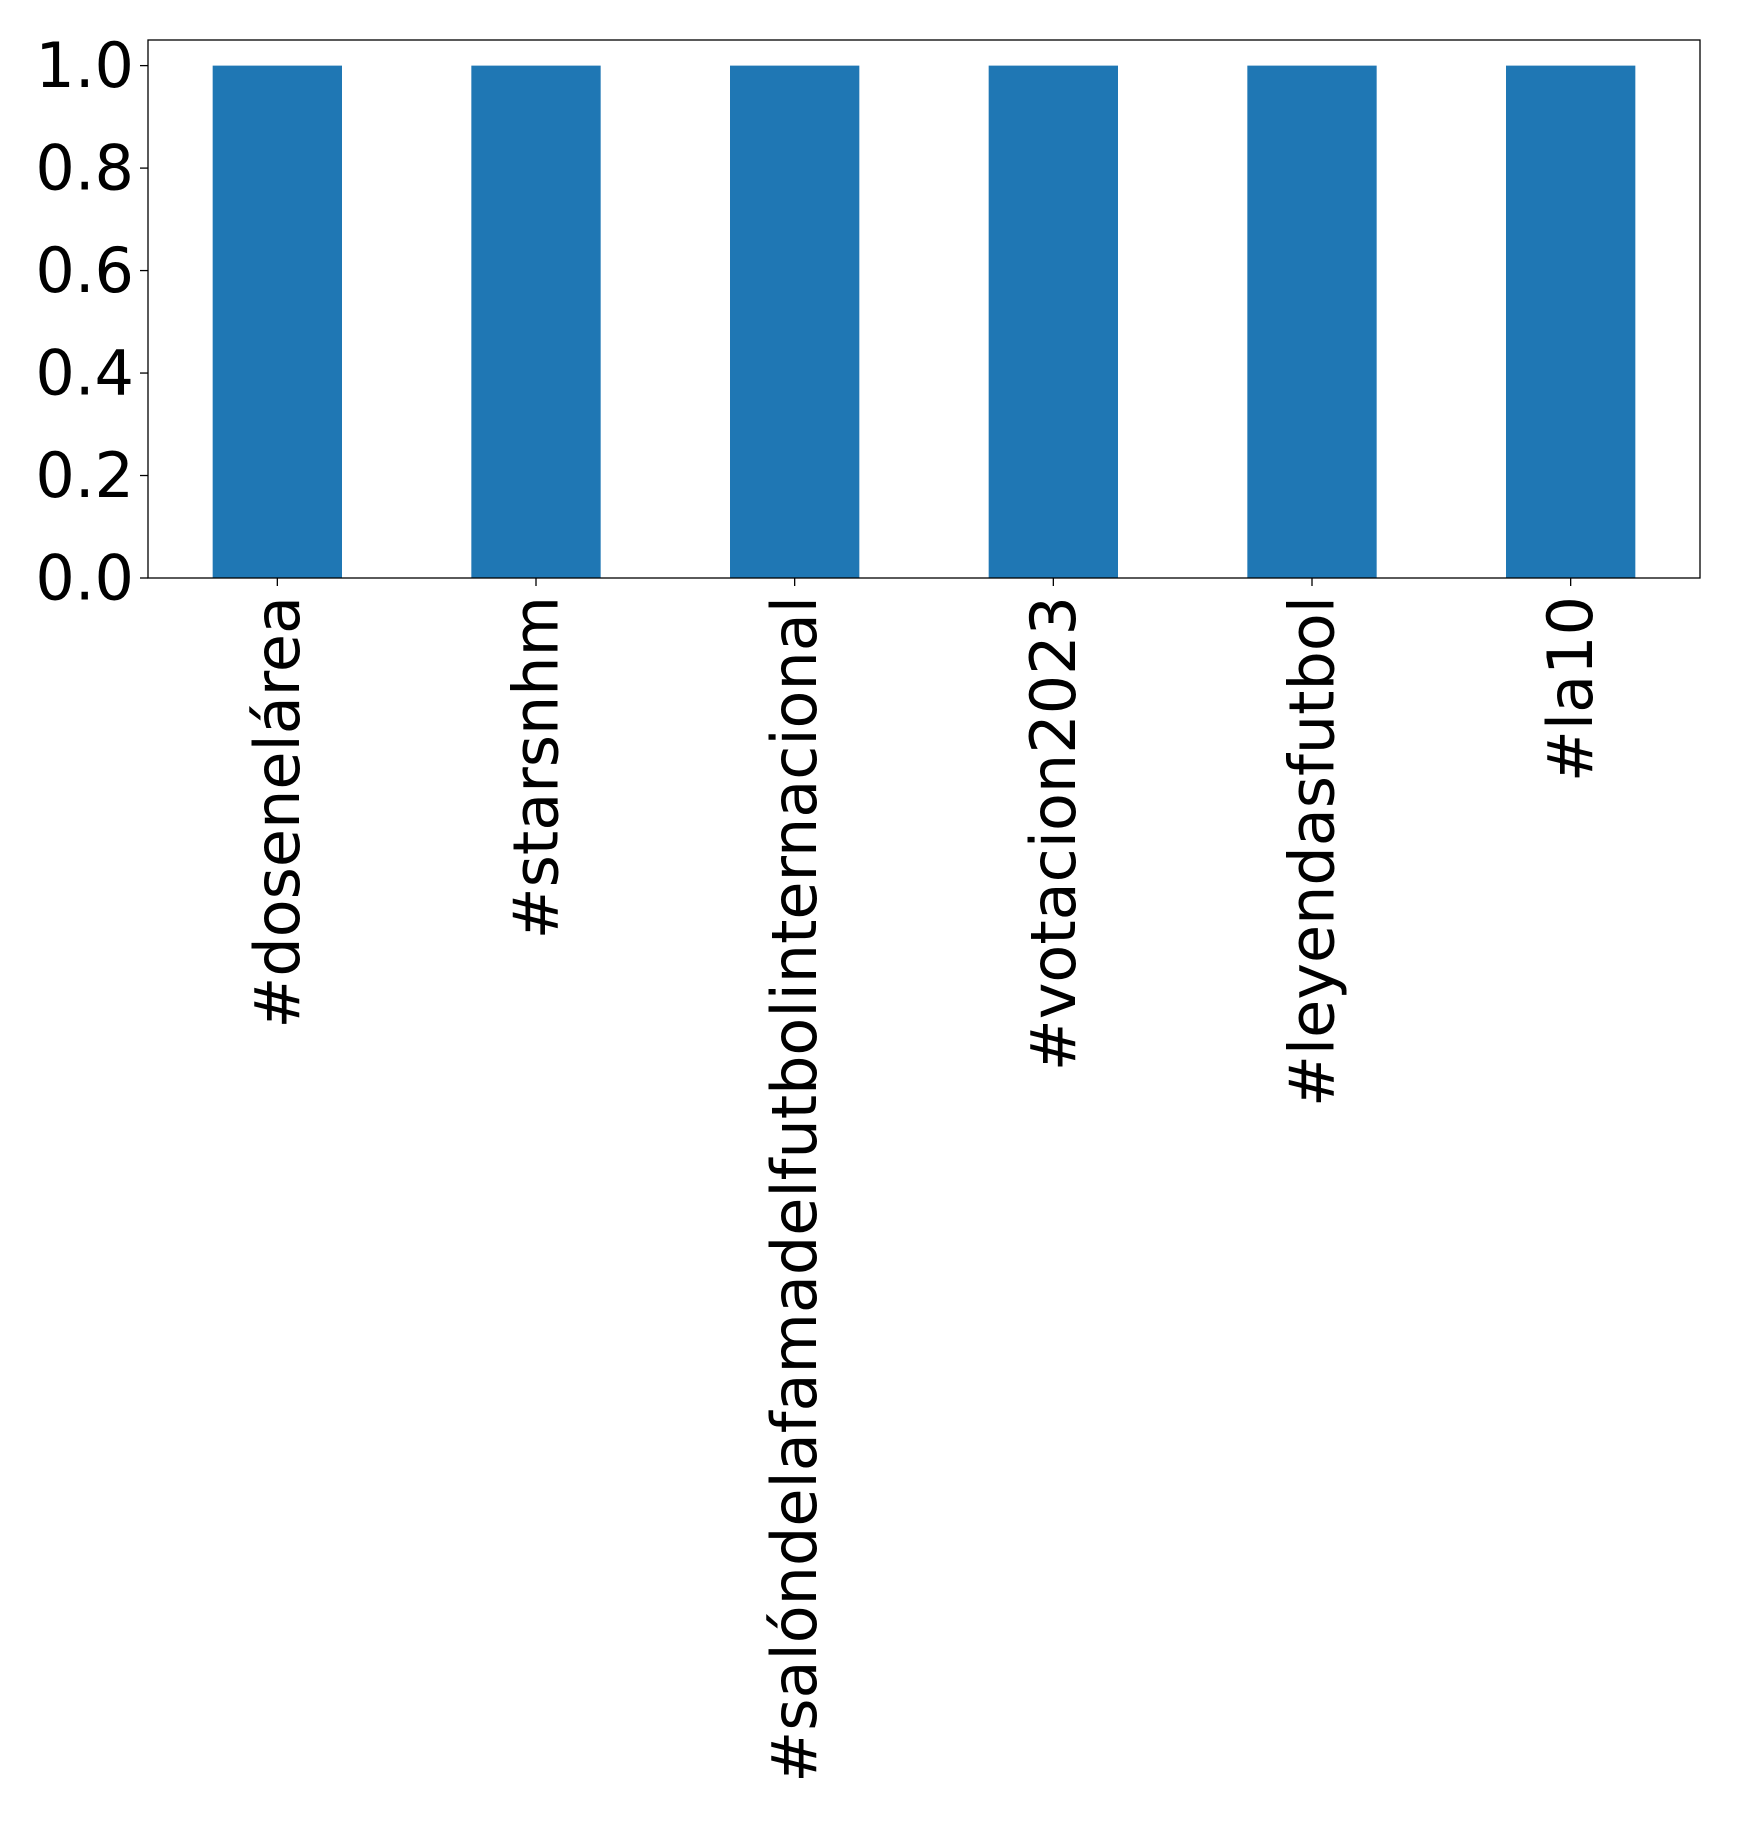 This screenshot has height=1824, width=1739. What do you see at coordinates (84, 65) in the screenshot?
I see `y-tick-label: 1.0` at bounding box center [84, 65].